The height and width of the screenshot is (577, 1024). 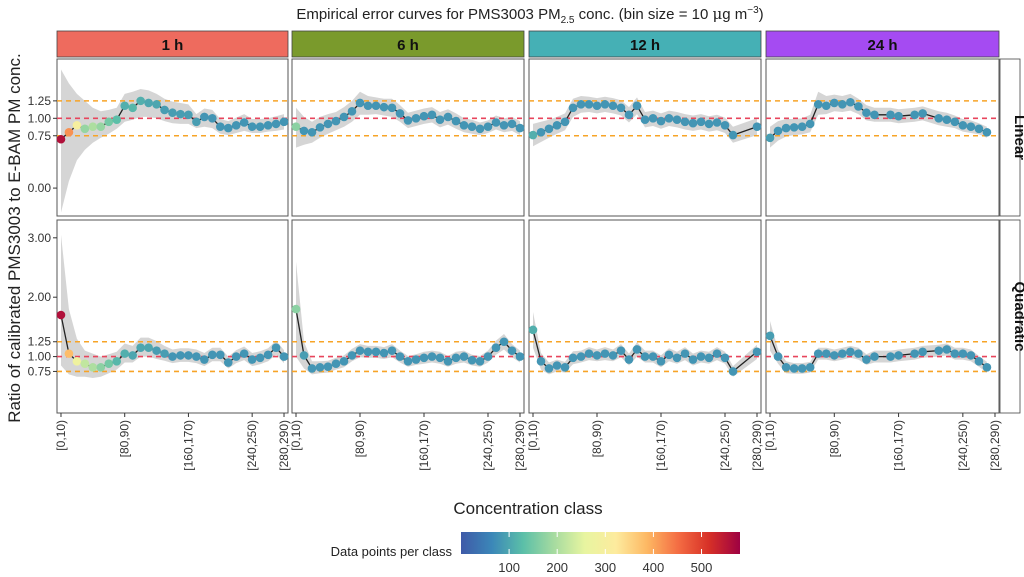 What do you see at coordinates (882, 137) in the screenshot?
I see `panel-frame-linear-24h` at bounding box center [882, 137].